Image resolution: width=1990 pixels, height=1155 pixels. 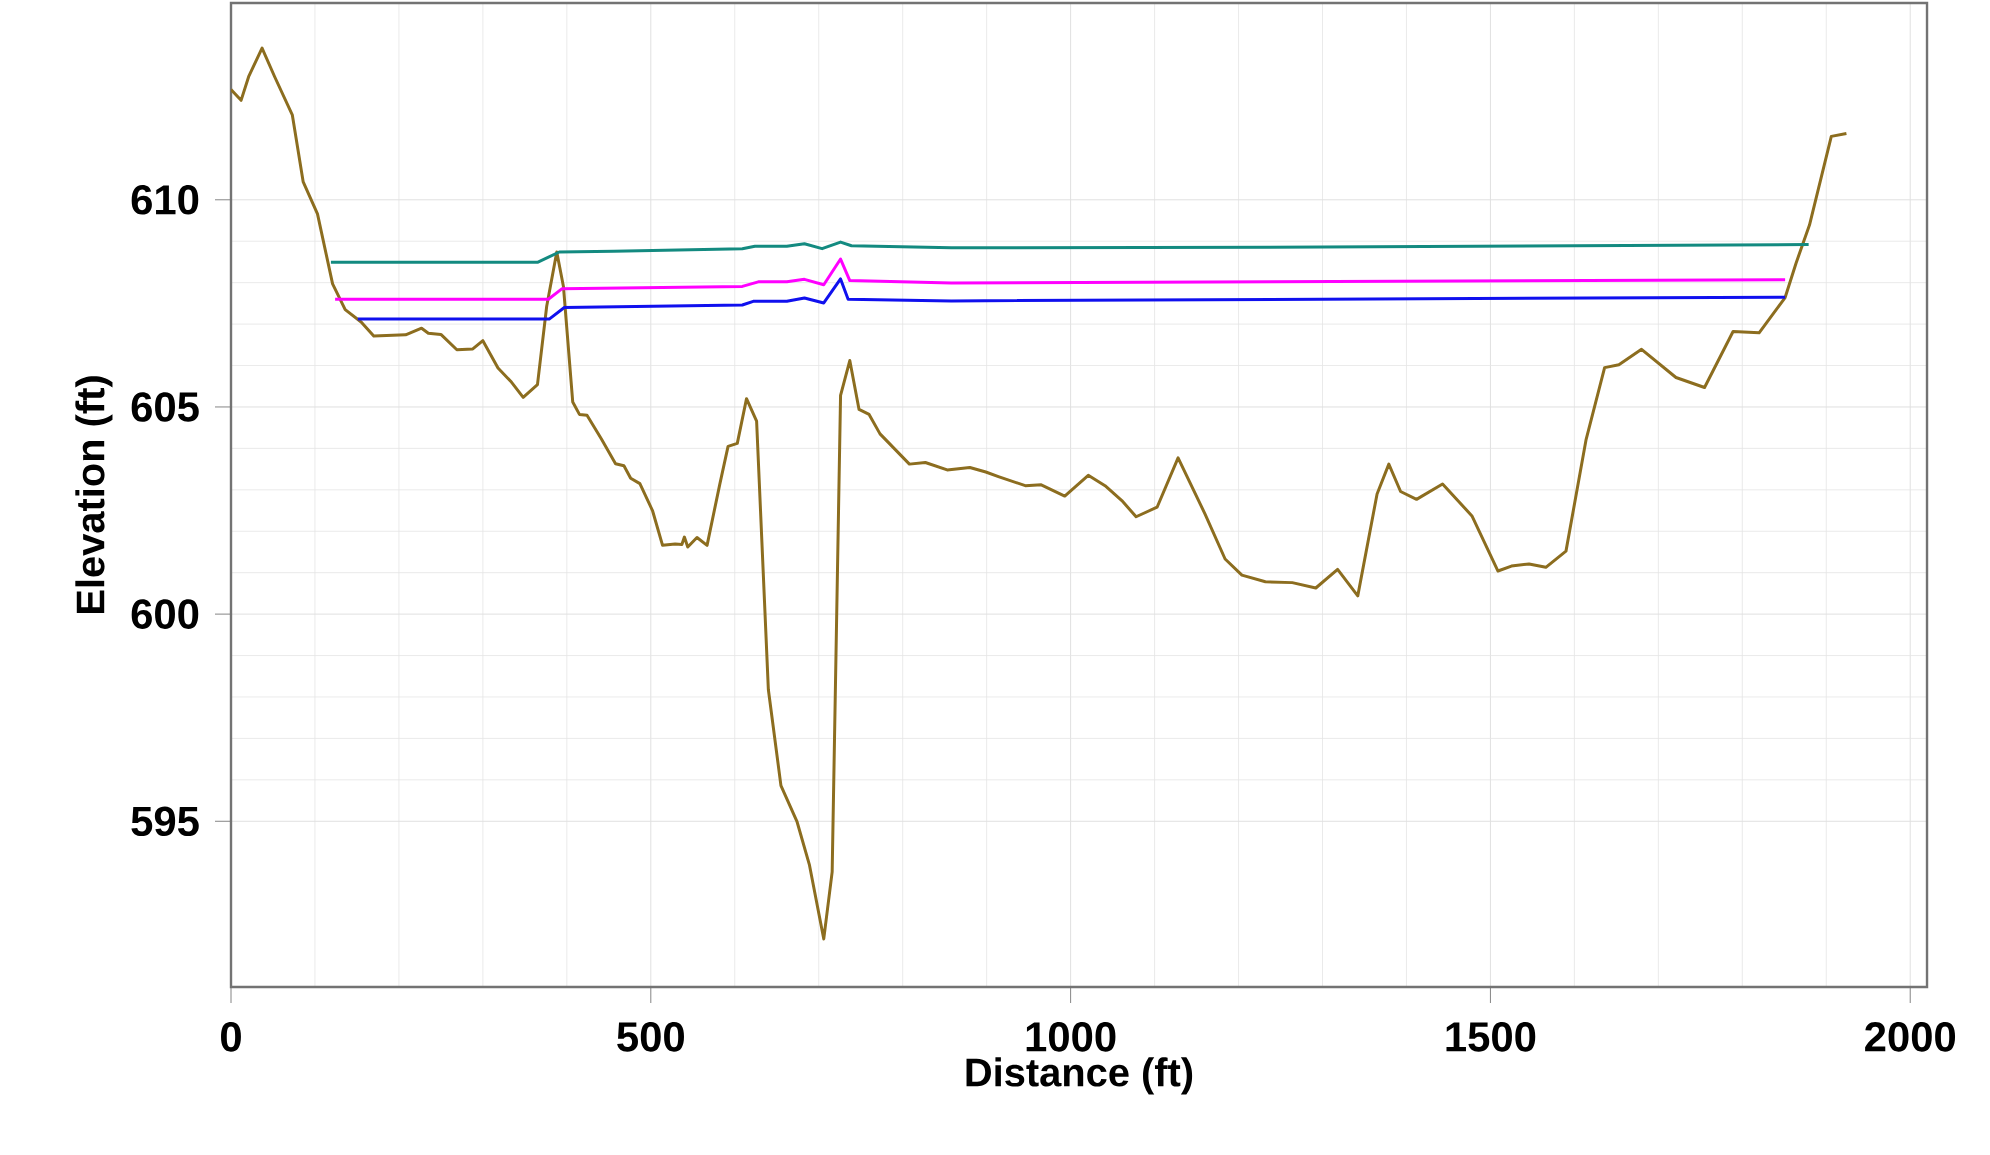 I want to click on x-tick-label: 1500, so click(x=1491, y=1037).